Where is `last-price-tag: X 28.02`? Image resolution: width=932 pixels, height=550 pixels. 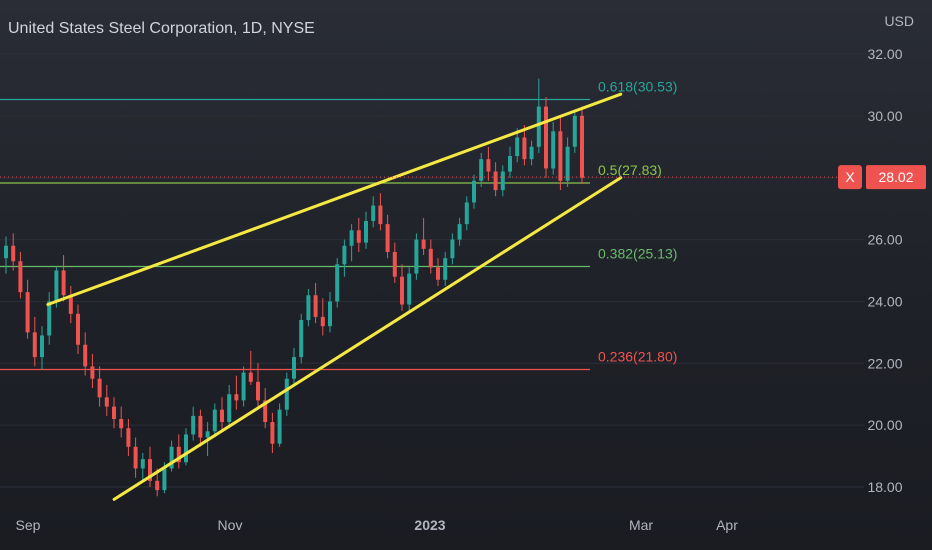 last-price-tag: X 28.02 is located at coordinates (463, 177).